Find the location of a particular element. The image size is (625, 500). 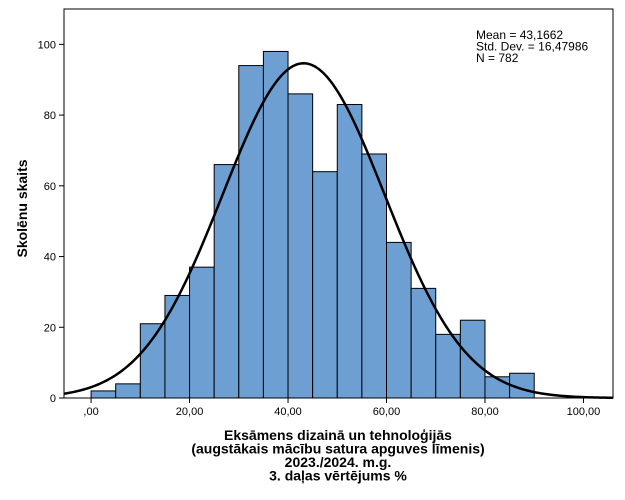

stats-line: Std. Dev. = 16,47986 is located at coordinates (532, 47).